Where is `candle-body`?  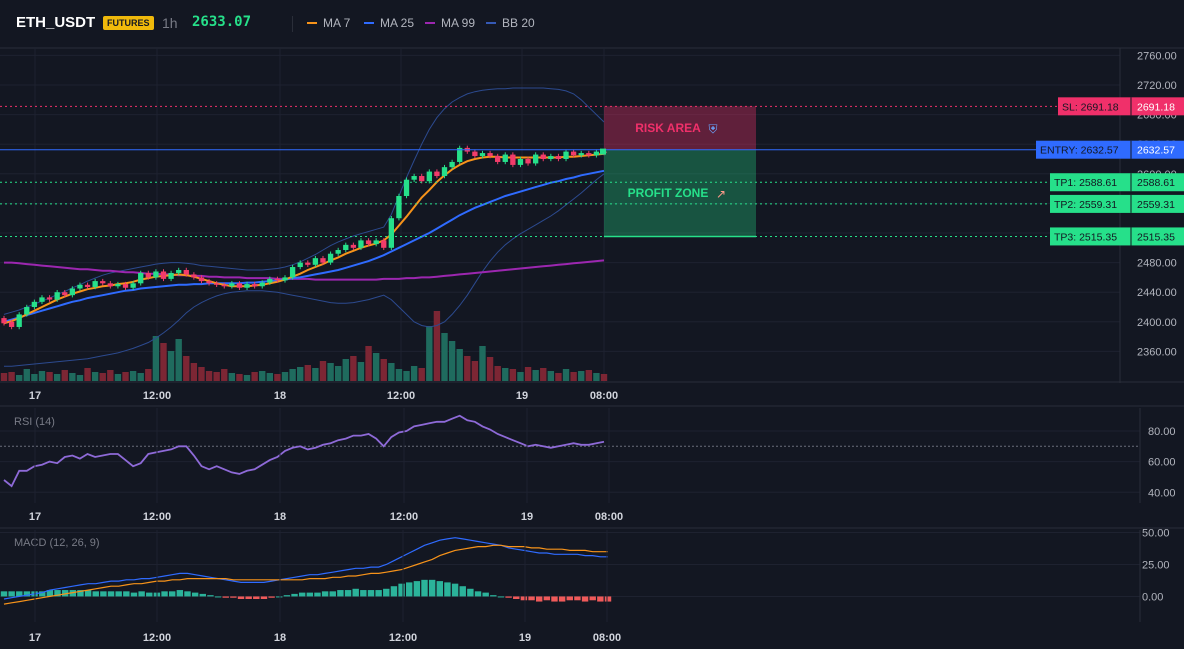
candle-body is located at coordinates (80, 286).